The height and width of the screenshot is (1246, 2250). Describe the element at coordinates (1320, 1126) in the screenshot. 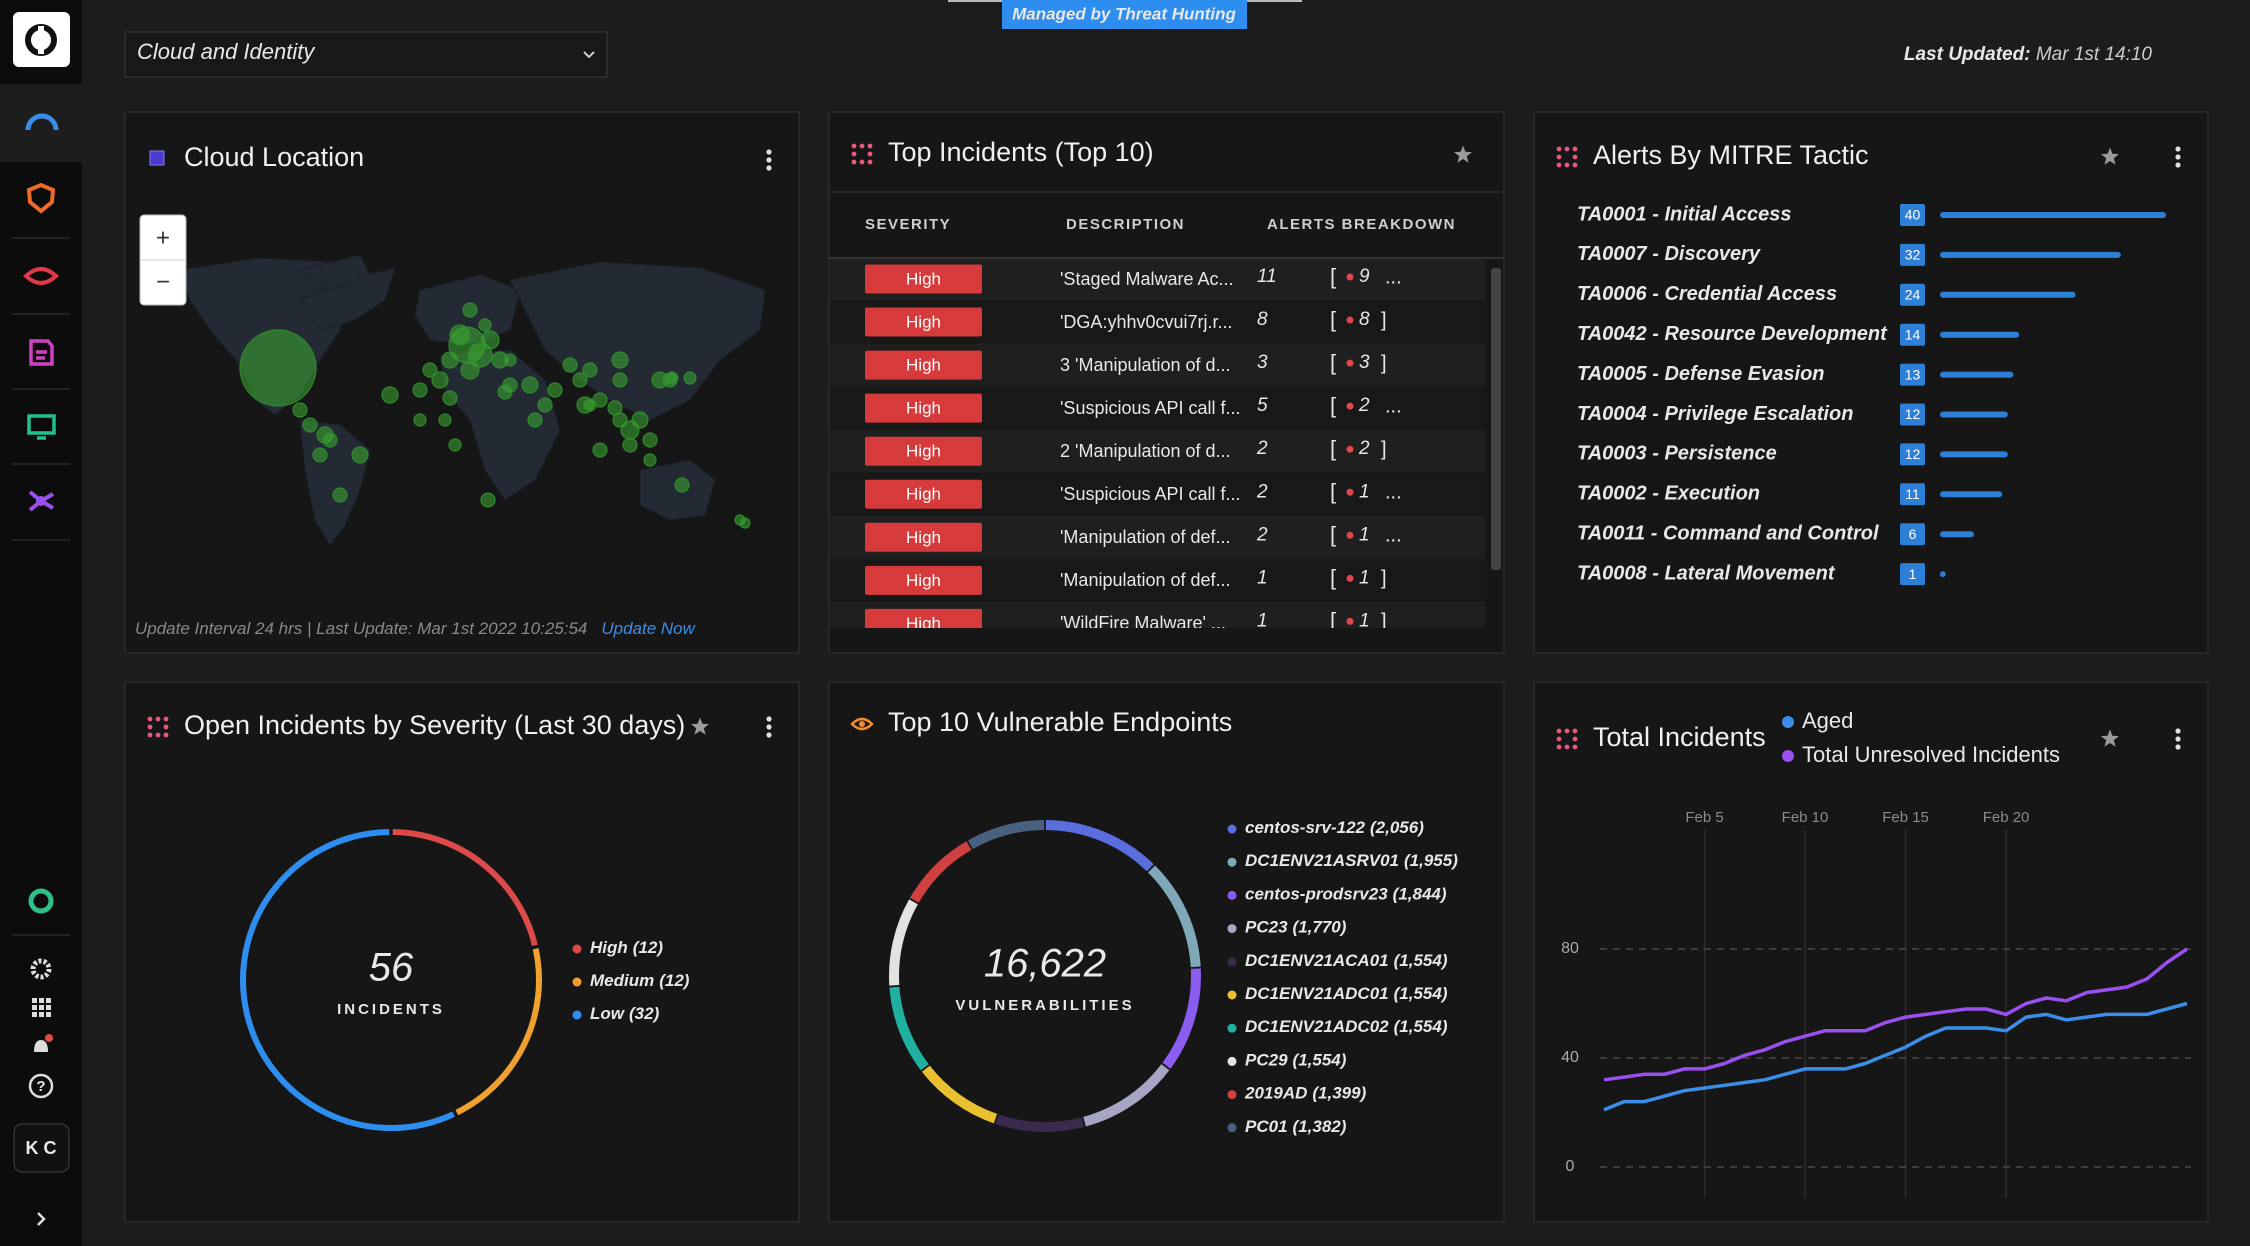

I see `legend-value: (1,382)` at that location.